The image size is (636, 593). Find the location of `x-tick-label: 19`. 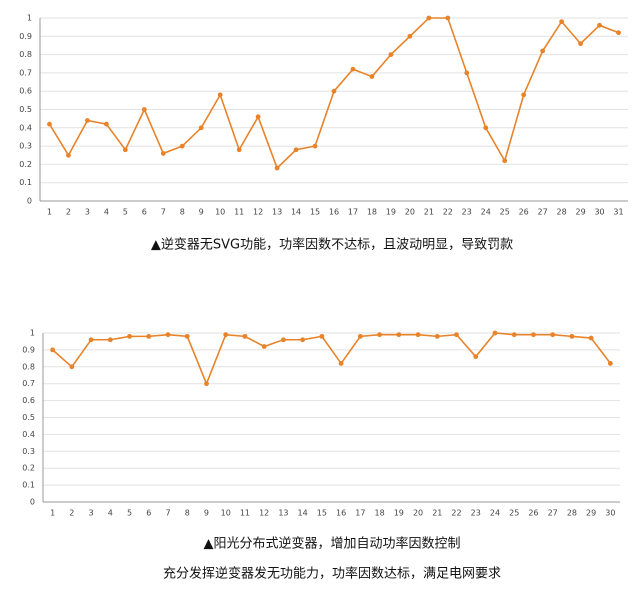

x-tick-label: 19 is located at coordinates (391, 212).